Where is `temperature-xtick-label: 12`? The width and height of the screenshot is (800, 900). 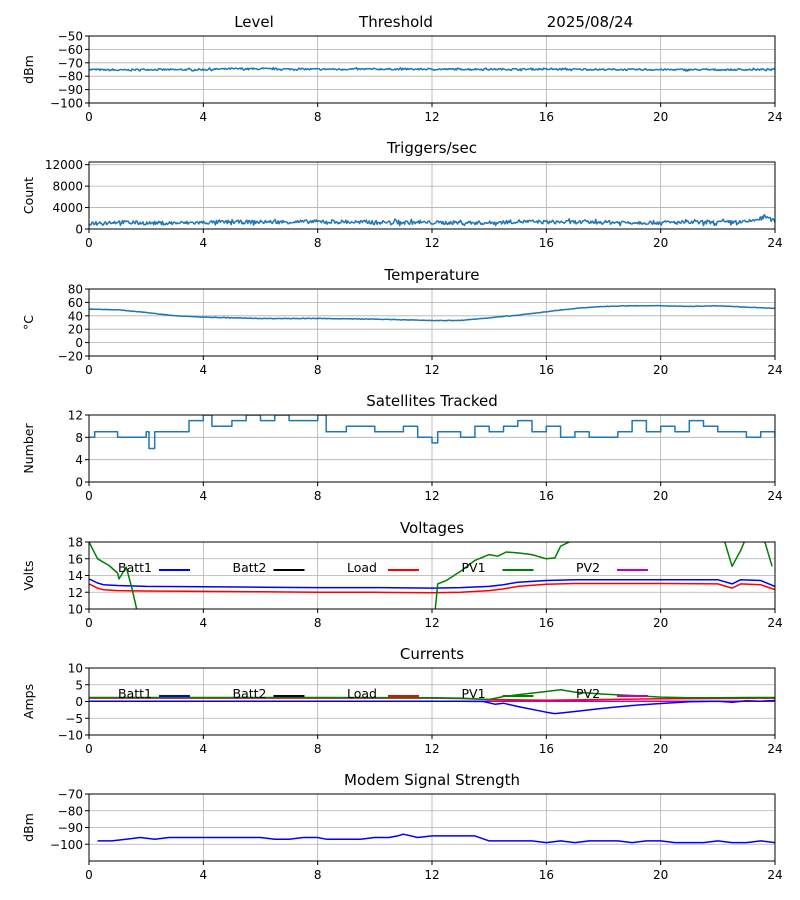 temperature-xtick-label: 12 is located at coordinates (431, 370).